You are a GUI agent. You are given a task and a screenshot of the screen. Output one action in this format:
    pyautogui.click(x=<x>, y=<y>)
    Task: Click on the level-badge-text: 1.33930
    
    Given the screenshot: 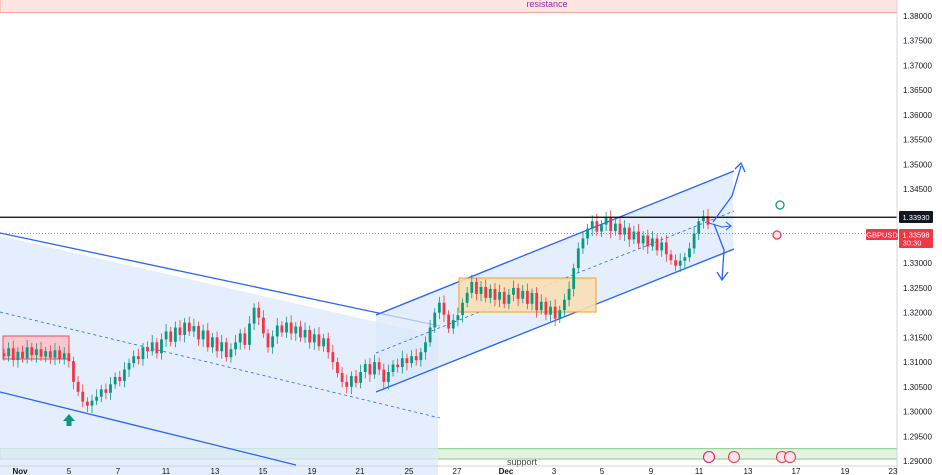 What is the action you would take?
    pyautogui.click(x=915, y=217)
    